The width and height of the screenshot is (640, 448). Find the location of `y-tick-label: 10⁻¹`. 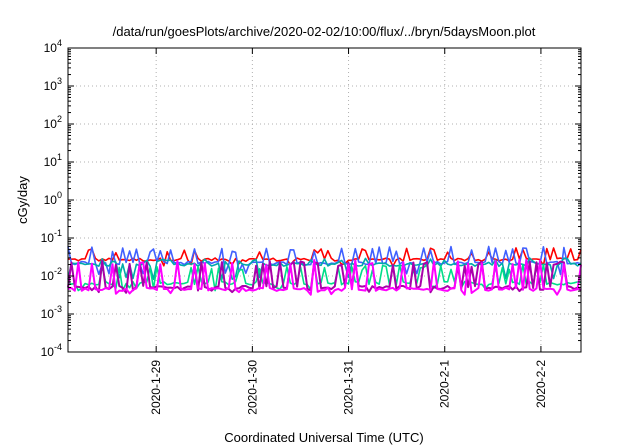

y-tick-label: 10⁻¹ is located at coordinates (51, 236).